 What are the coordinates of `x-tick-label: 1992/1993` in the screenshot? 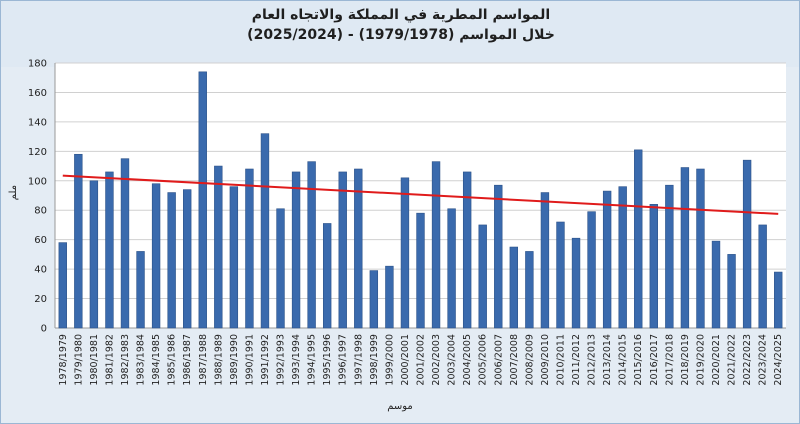 It's located at (281, 360).